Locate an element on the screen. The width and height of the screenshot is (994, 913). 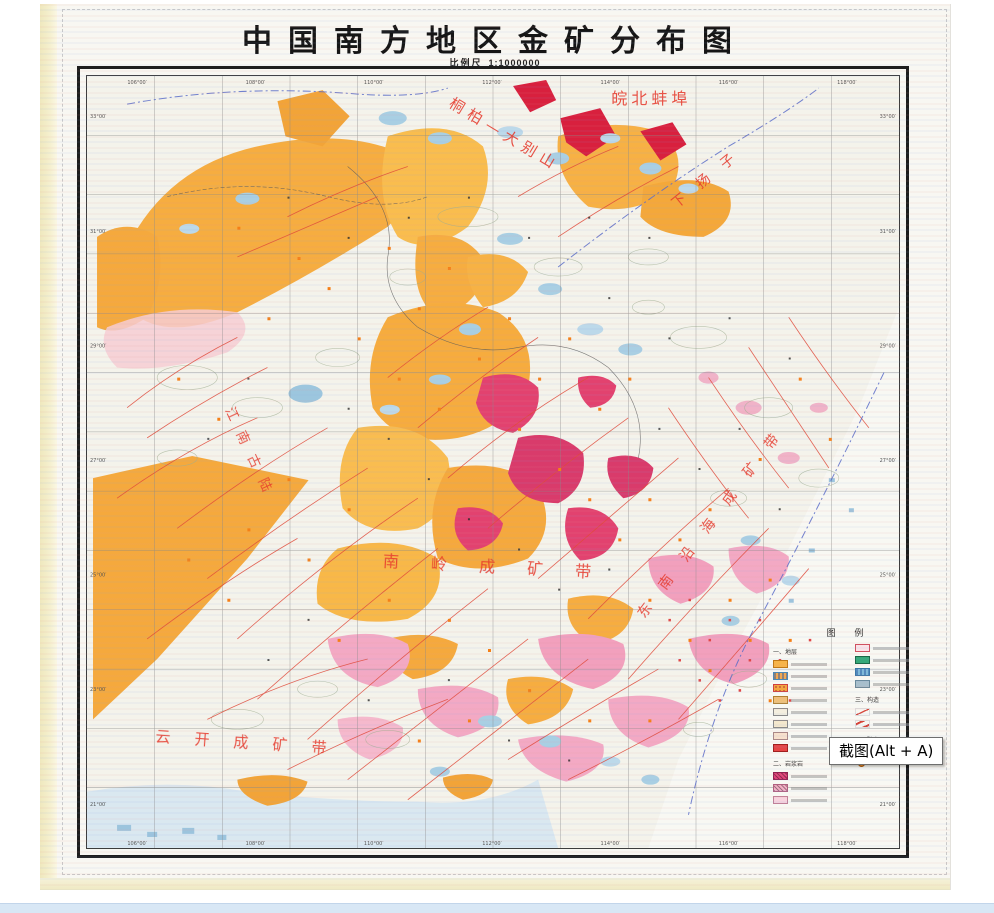
legend-section-header: 一、地层 is located at coordinates (785, 653).